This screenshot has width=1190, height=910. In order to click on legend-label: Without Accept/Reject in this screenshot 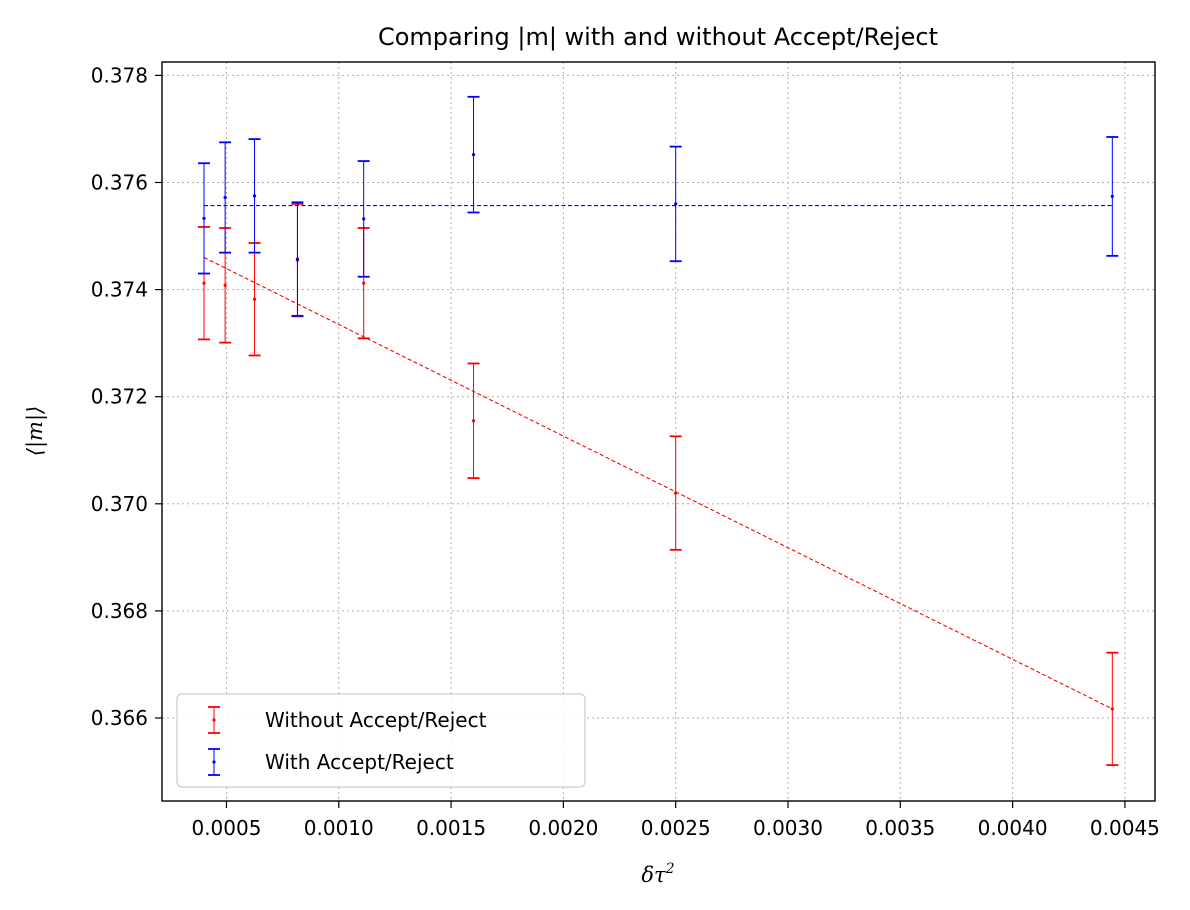, I will do `click(376, 720)`.